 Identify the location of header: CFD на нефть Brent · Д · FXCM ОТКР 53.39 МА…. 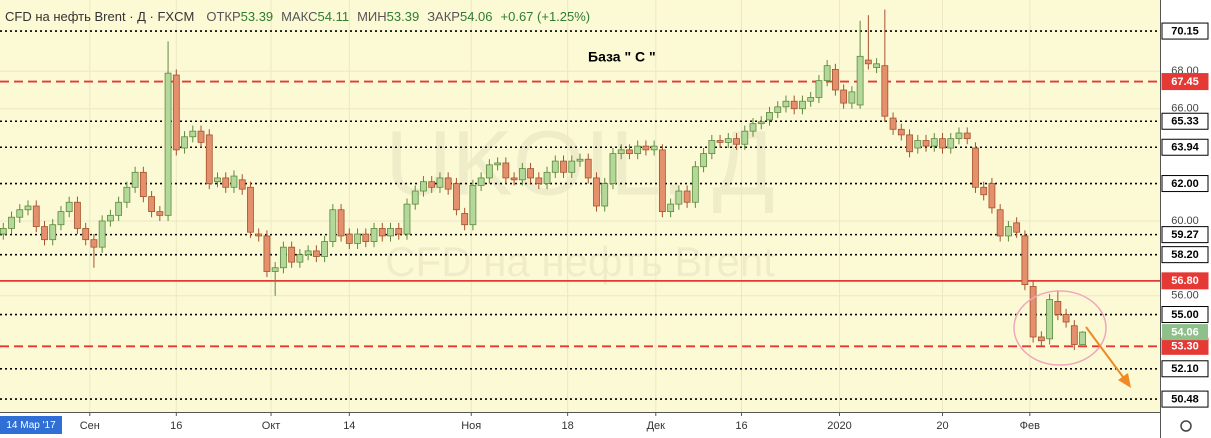
(297, 16).